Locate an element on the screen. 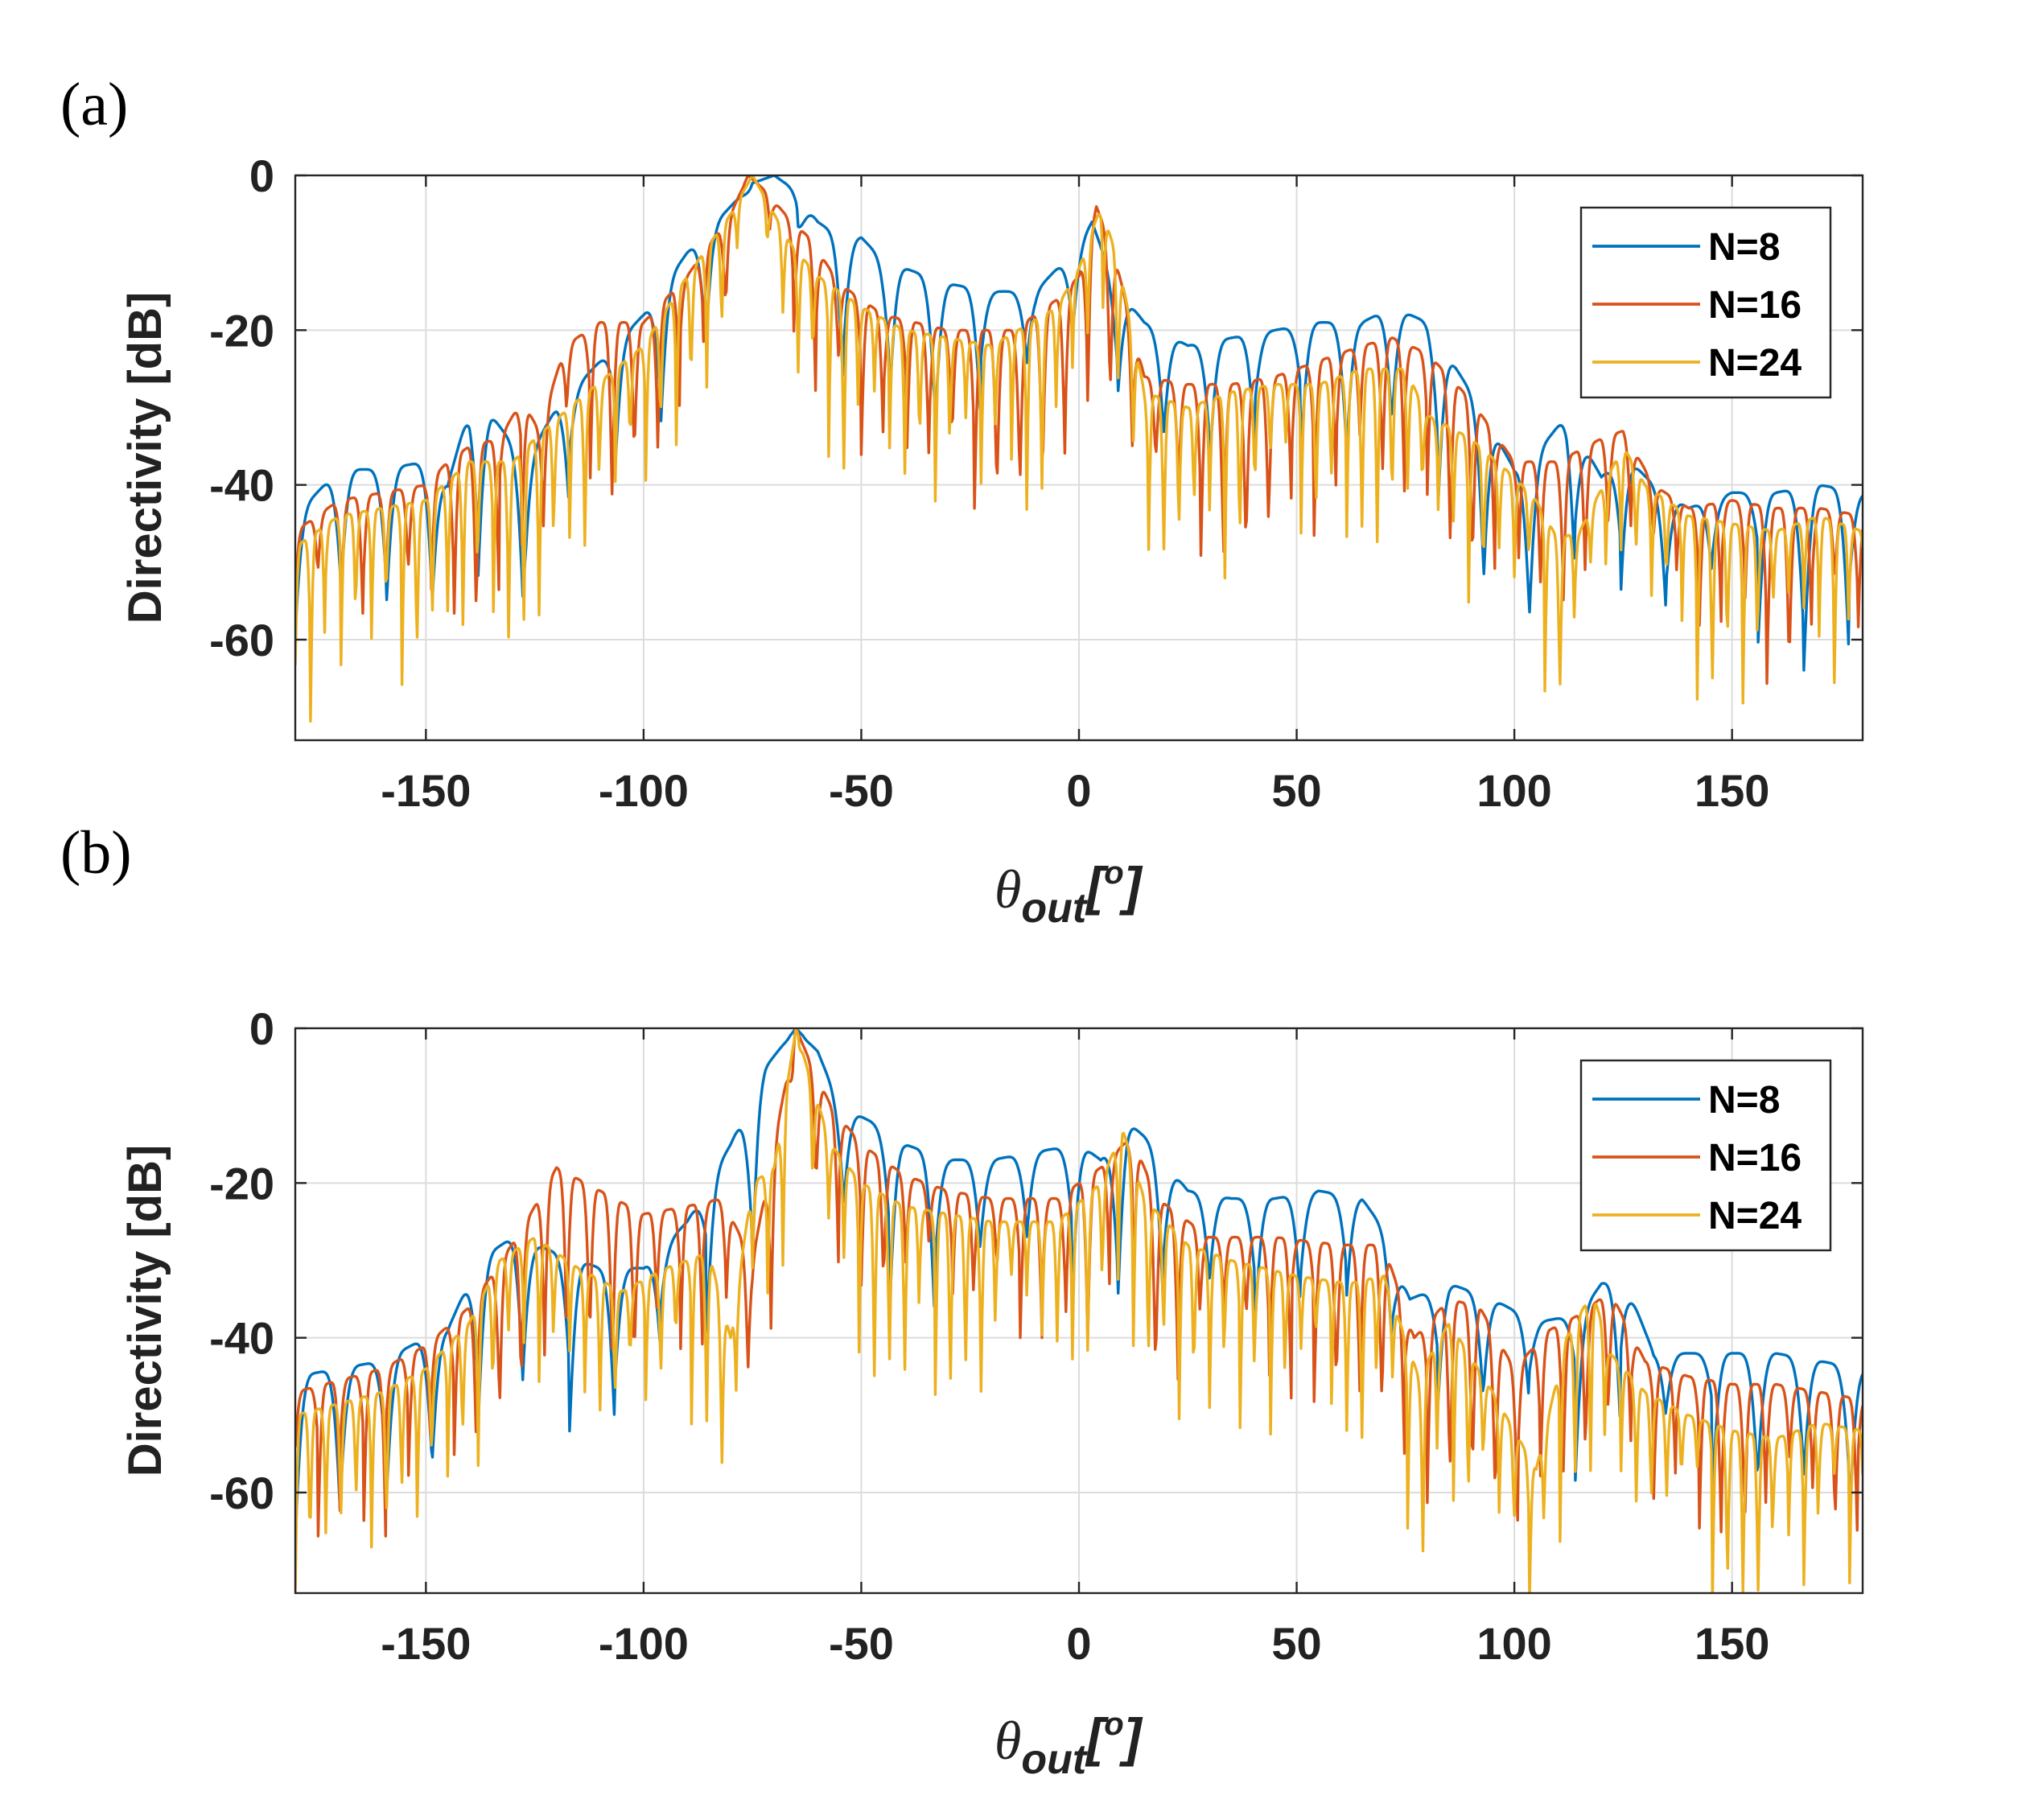 The image size is (2026, 1820). panel-label: (a) is located at coordinates (94, 104).